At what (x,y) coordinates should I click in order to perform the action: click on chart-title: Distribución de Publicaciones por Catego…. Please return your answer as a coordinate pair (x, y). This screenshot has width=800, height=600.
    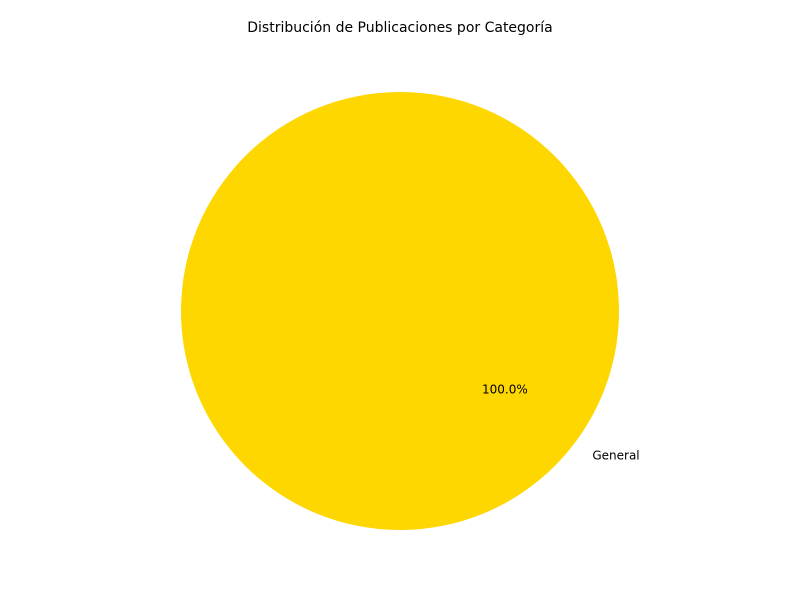
    Looking at the image, I should click on (399, 28).